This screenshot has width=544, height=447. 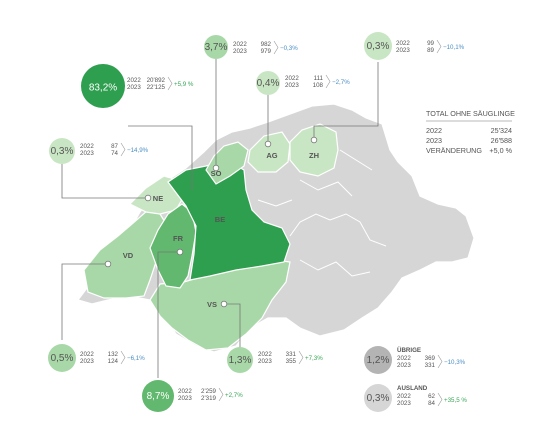 I want to click on totals-title: TOTAL OHNE SÄUGLINGE, so click(x=470, y=113).